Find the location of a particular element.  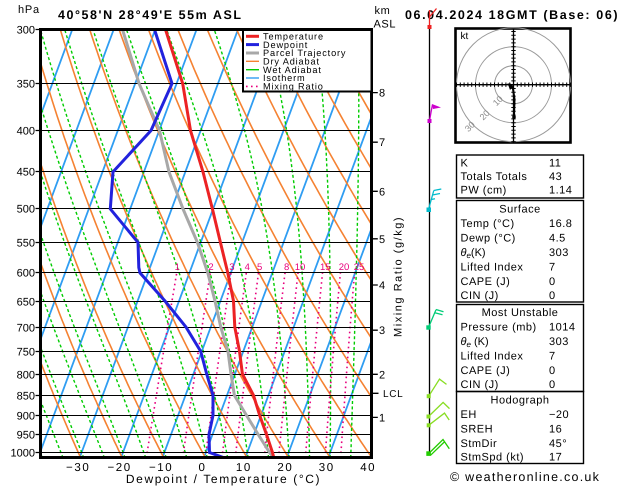

svg-text: 40°58'N 28°49'E 55m ASL is located at coordinates (150, 15).